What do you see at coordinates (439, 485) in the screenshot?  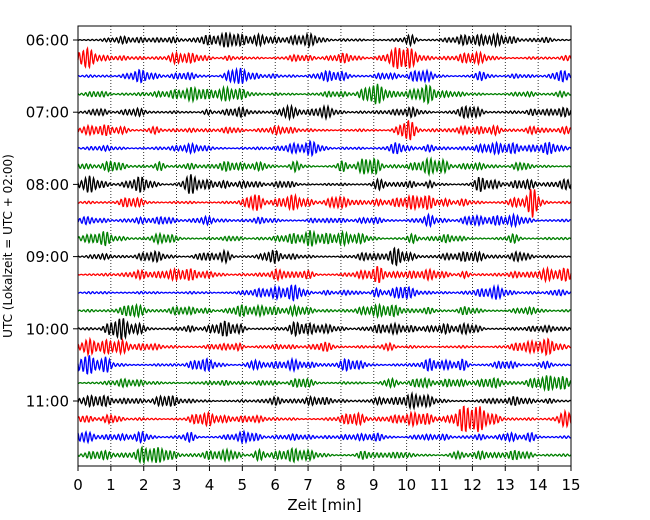 I see `x-tick-label: 11` at bounding box center [439, 485].